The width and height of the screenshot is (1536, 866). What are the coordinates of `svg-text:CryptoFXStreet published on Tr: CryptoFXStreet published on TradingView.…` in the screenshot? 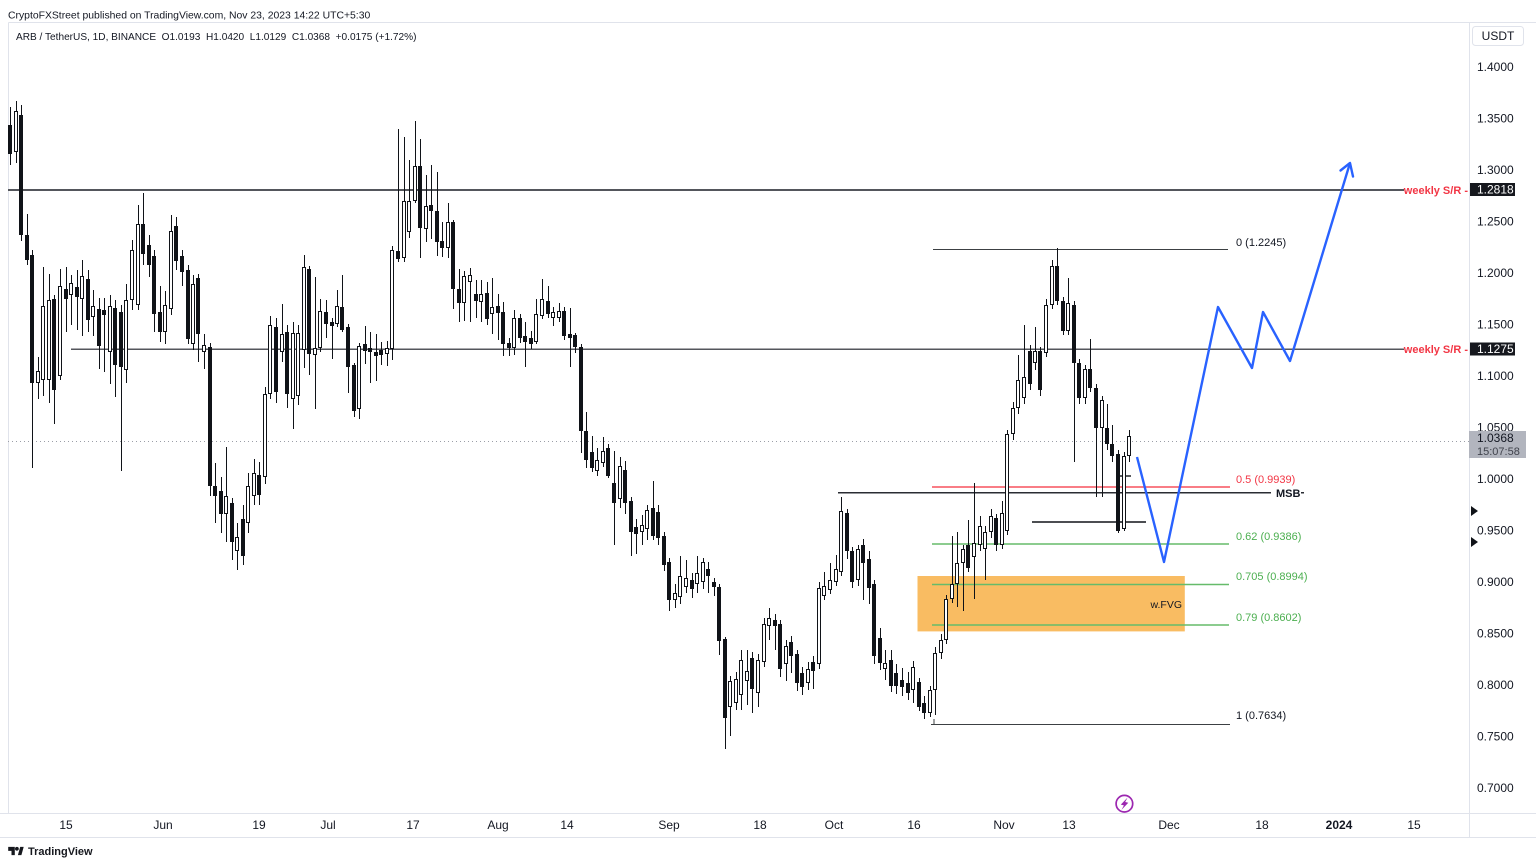 It's located at (189, 16).